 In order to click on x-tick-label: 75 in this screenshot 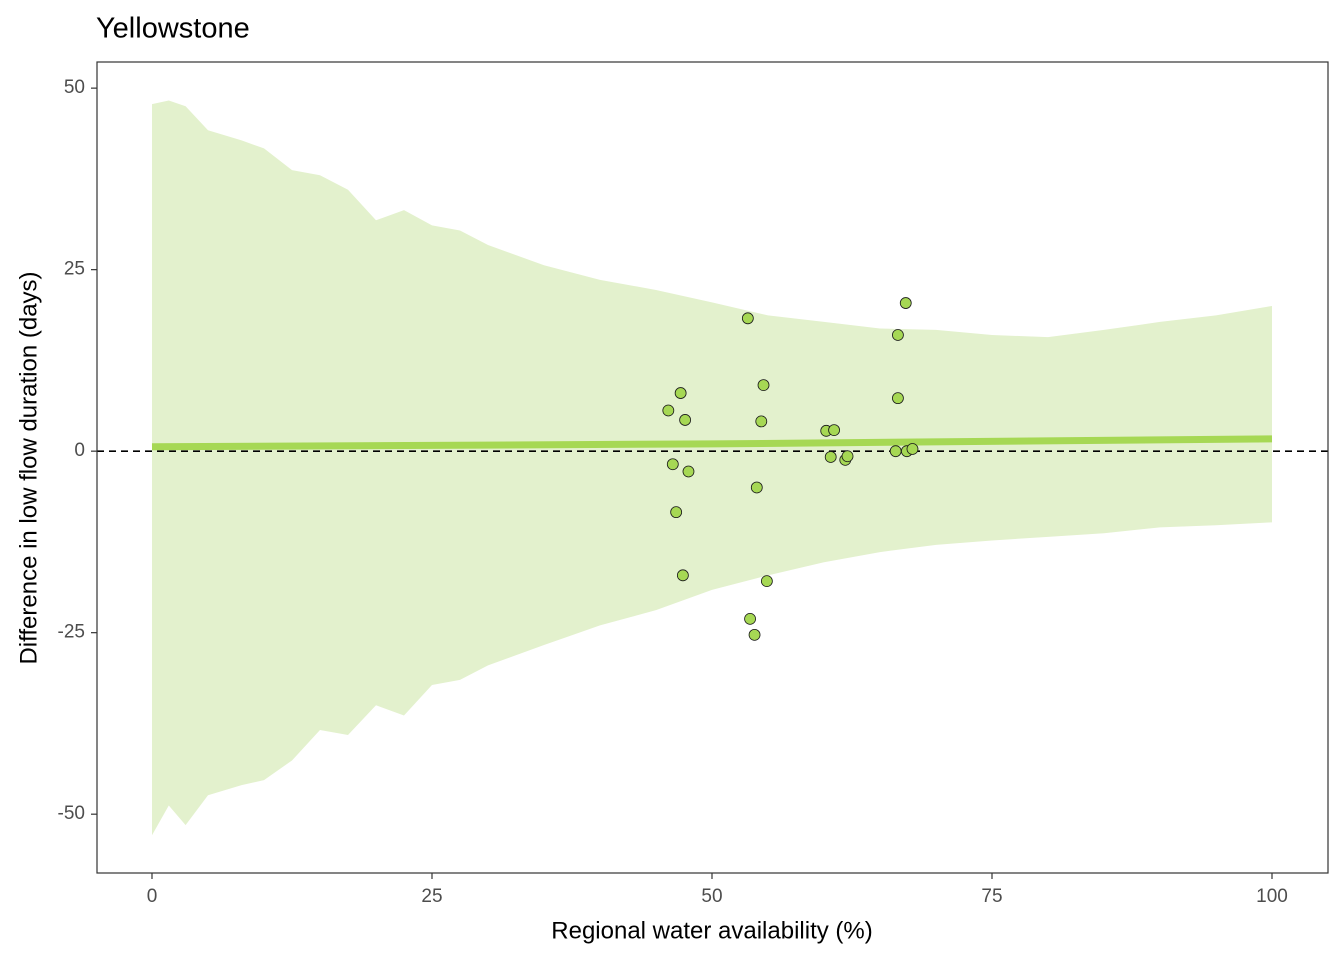, I will do `click(991, 896)`.